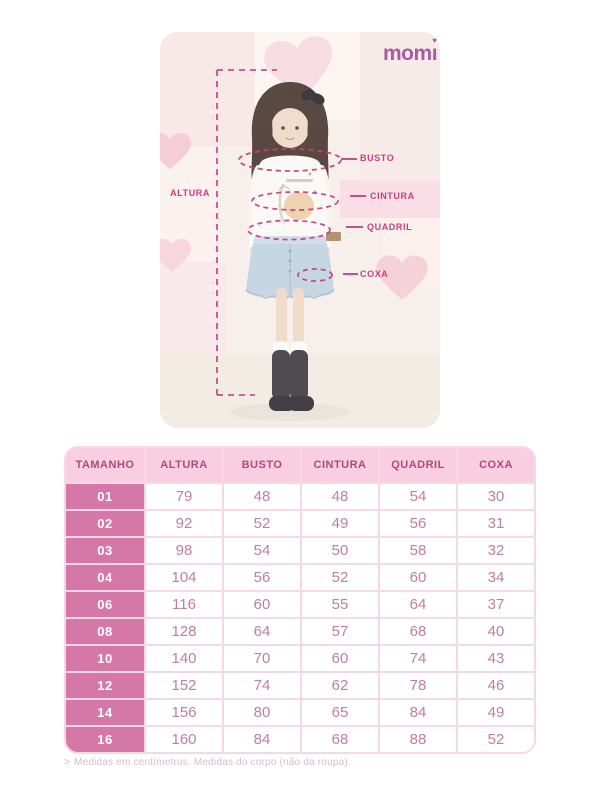  What do you see at coordinates (339, 630) in the screenshot?
I see `value-cell: 57` at bounding box center [339, 630].